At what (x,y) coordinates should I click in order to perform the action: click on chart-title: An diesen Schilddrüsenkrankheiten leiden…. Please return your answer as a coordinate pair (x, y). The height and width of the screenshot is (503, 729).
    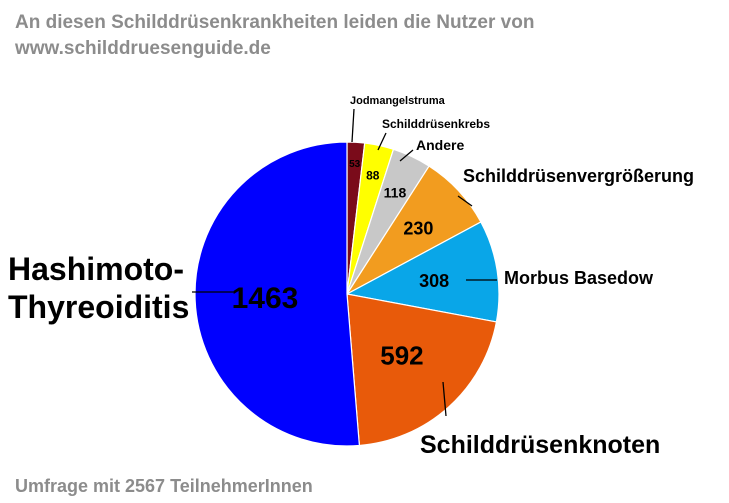
    Looking at the image, I should click on (275, 35).